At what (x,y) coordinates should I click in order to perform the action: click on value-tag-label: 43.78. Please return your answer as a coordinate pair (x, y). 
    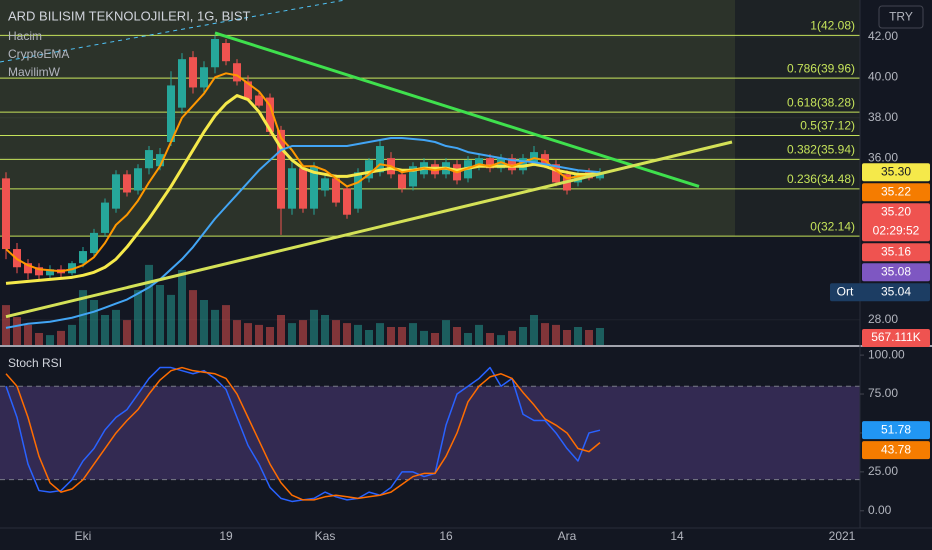
    Looking at the image, I should click on (896, 449).